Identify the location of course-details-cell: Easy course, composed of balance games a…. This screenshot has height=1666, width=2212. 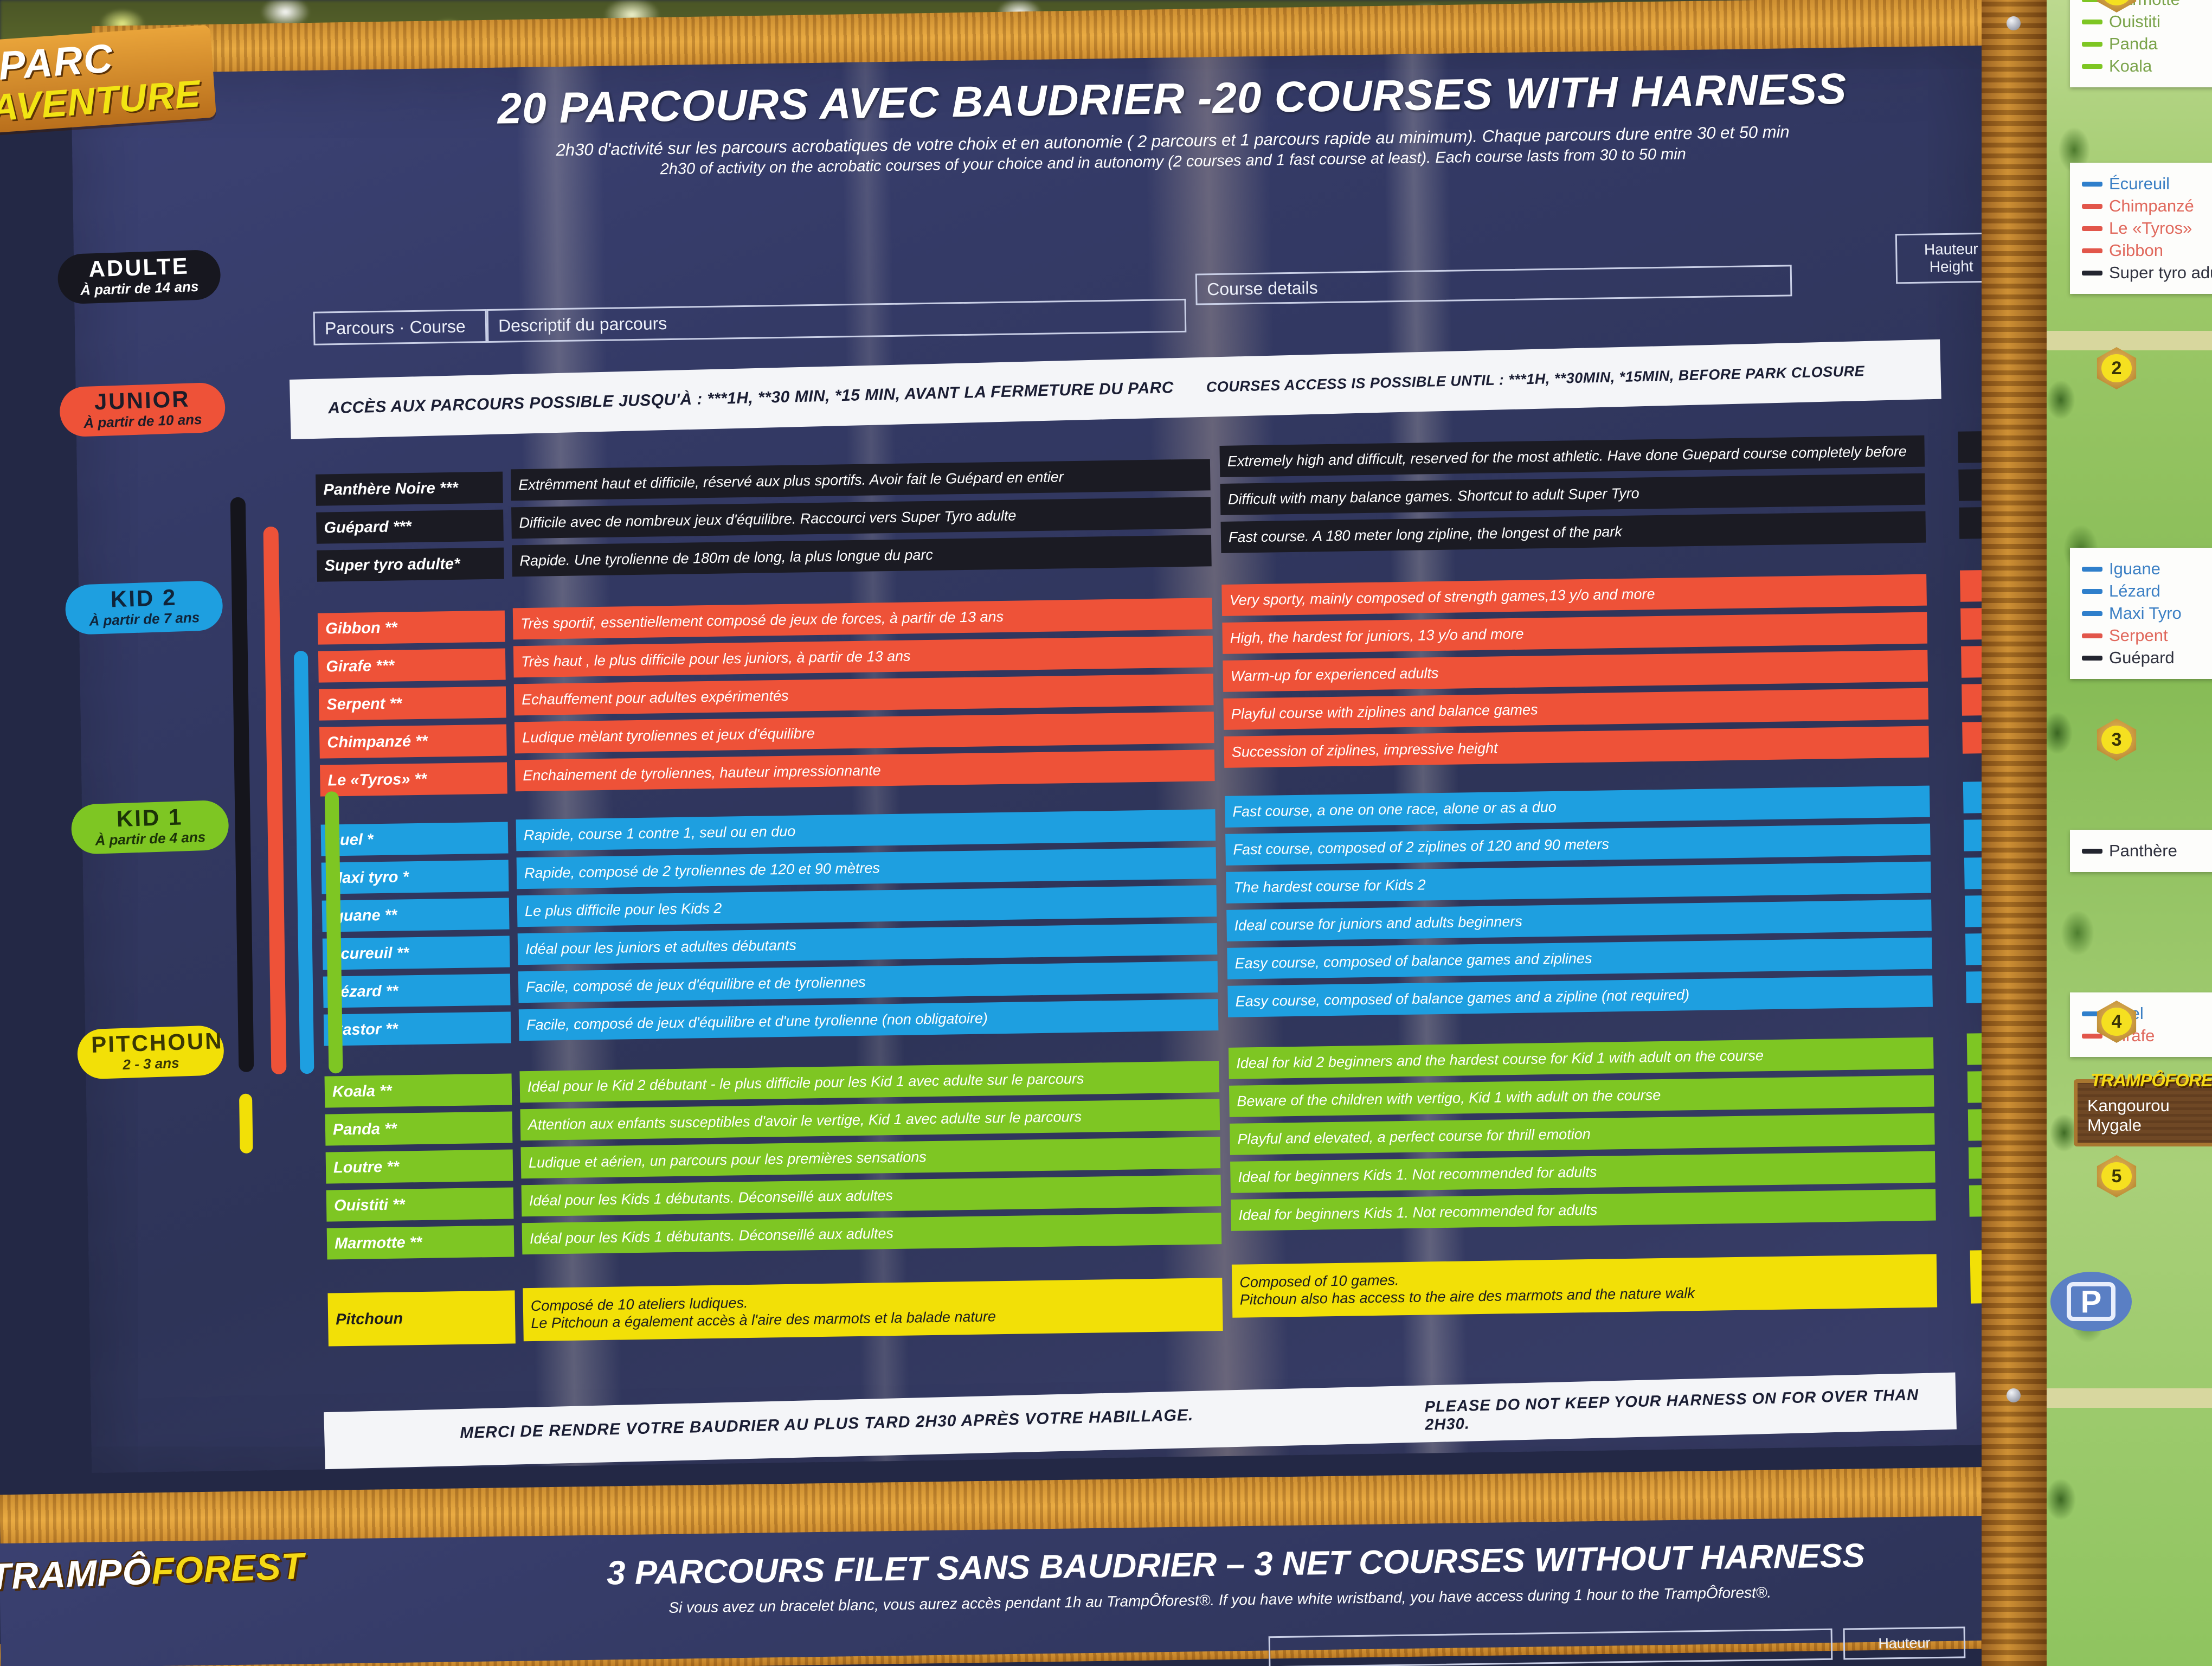
(1580, 996).